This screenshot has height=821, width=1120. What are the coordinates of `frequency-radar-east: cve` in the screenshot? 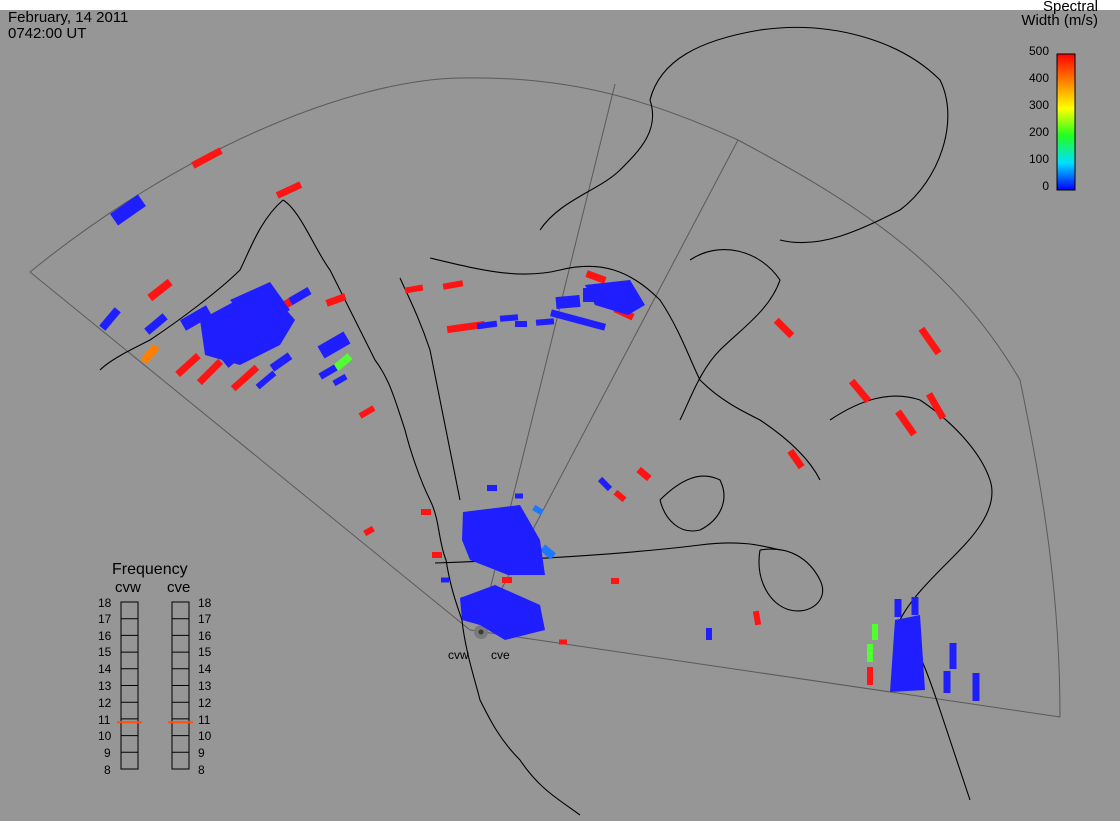 It's located at (179, 587).